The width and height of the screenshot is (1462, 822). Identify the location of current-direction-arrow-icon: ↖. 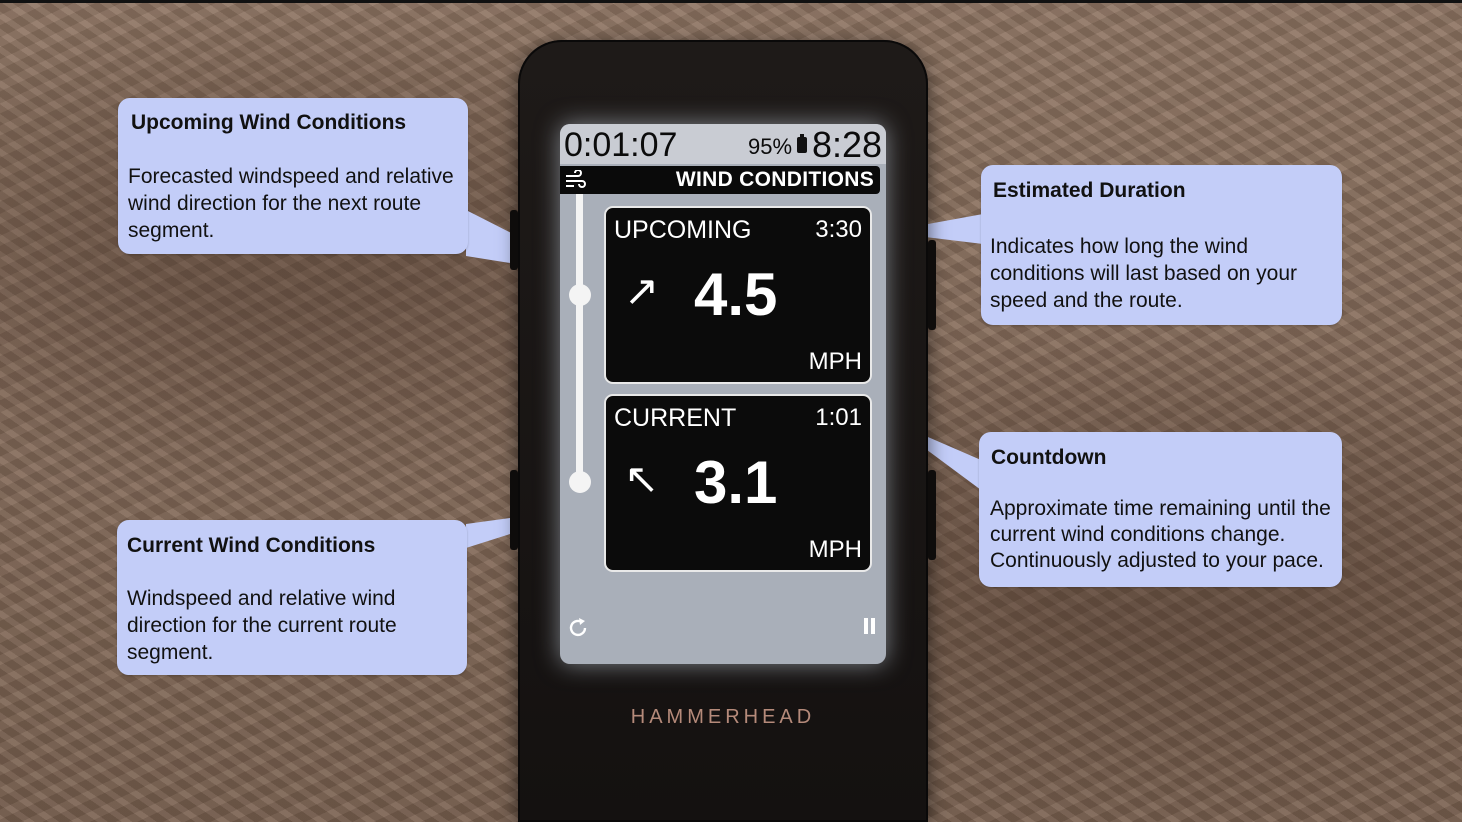
(642, 478).